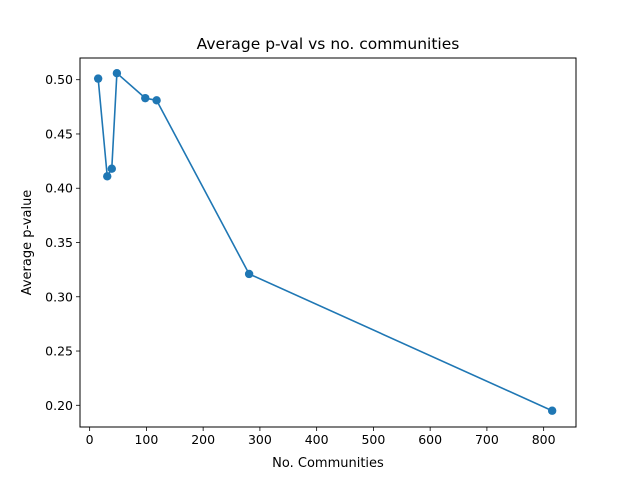 This screenshot has height=480, width=640. Describe the element at coordinates (373, 439) in the screenshot. I see `x-tick-label: 500` at that location.